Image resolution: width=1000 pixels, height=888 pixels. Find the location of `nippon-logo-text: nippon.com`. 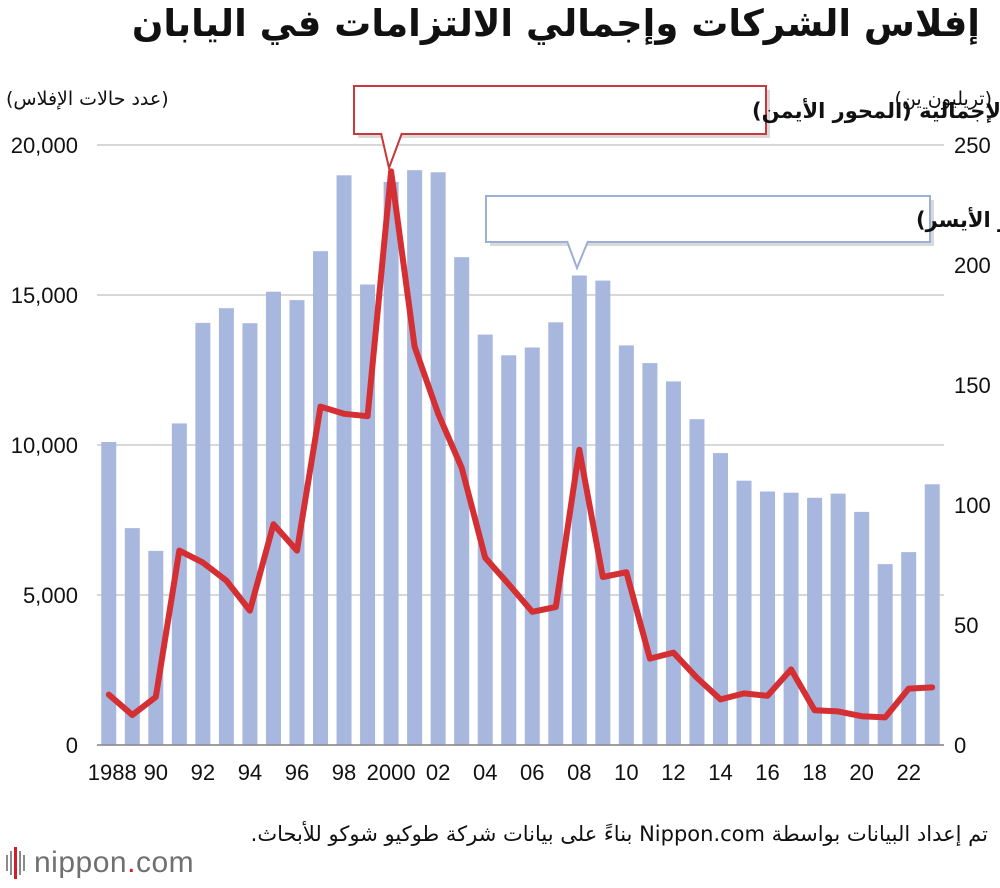

nippon-logo-text: nippon.com is located at coordinates (114, 862).